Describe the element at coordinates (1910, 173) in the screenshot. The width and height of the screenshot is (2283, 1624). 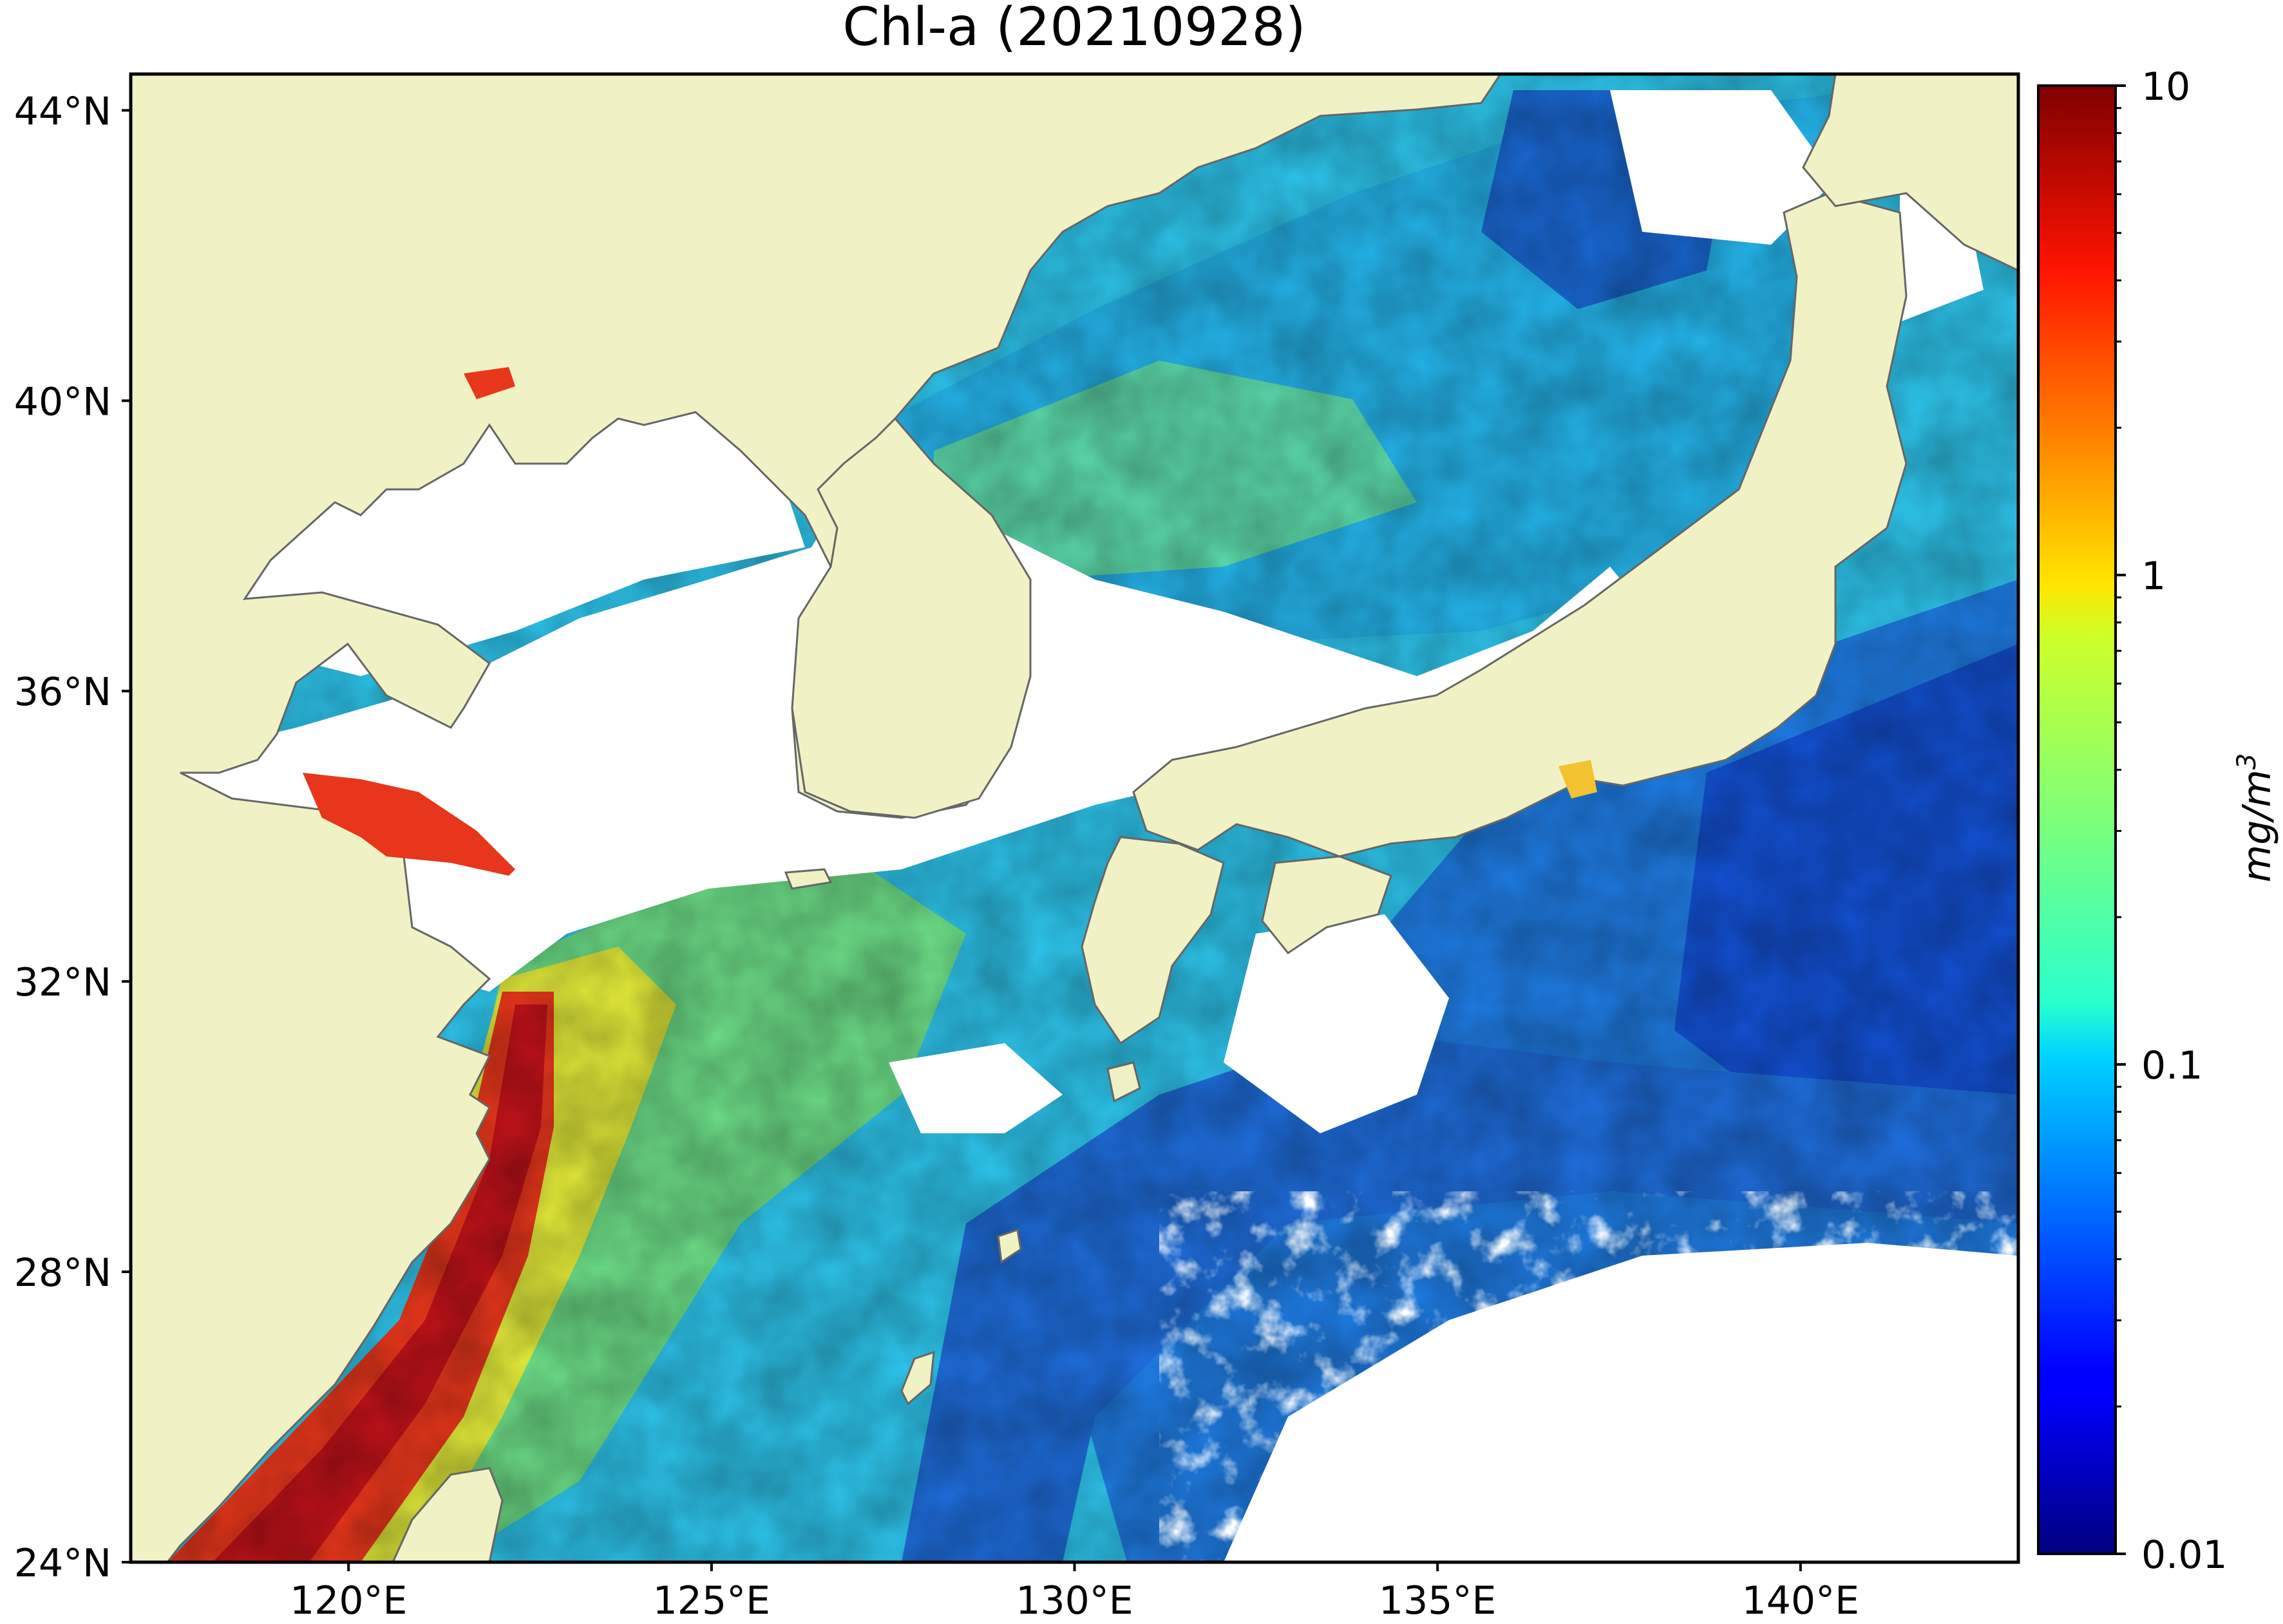
I see `land-japan-hokkaido` at that location.